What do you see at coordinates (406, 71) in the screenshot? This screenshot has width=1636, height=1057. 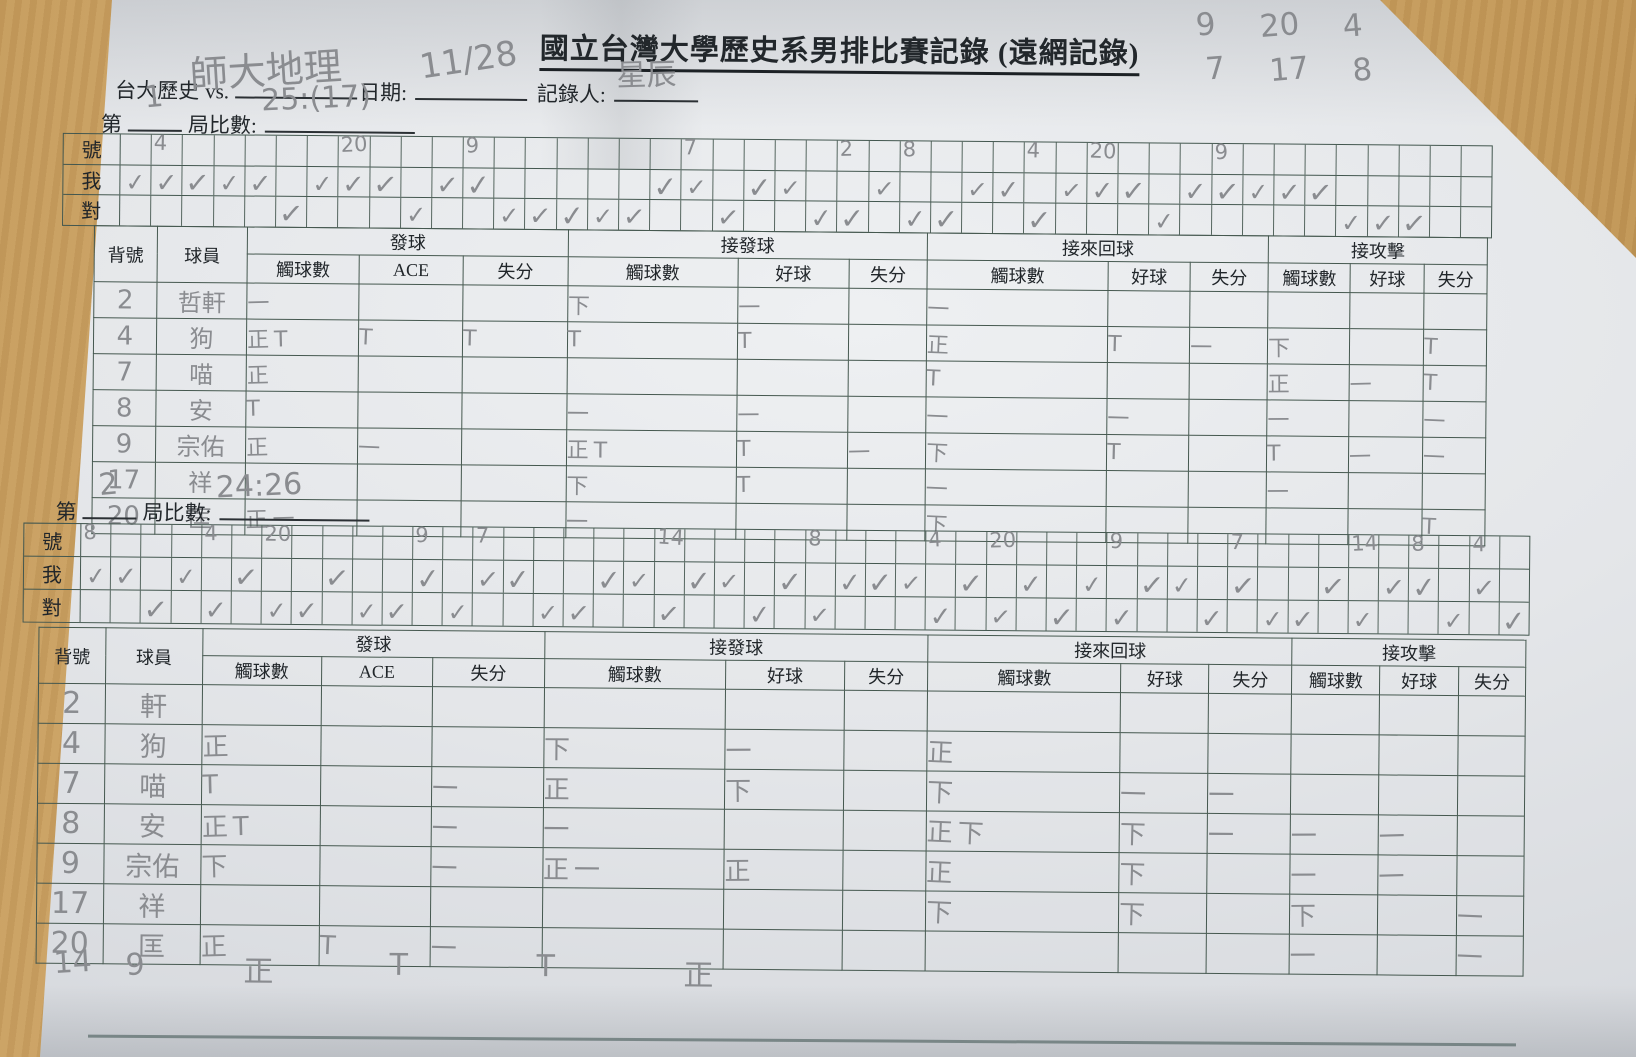 I see `match-header: 台大歷史 vs. 師大地理 日期: 11/28 記錄人: 星辰` at bounding box center [406, 71].